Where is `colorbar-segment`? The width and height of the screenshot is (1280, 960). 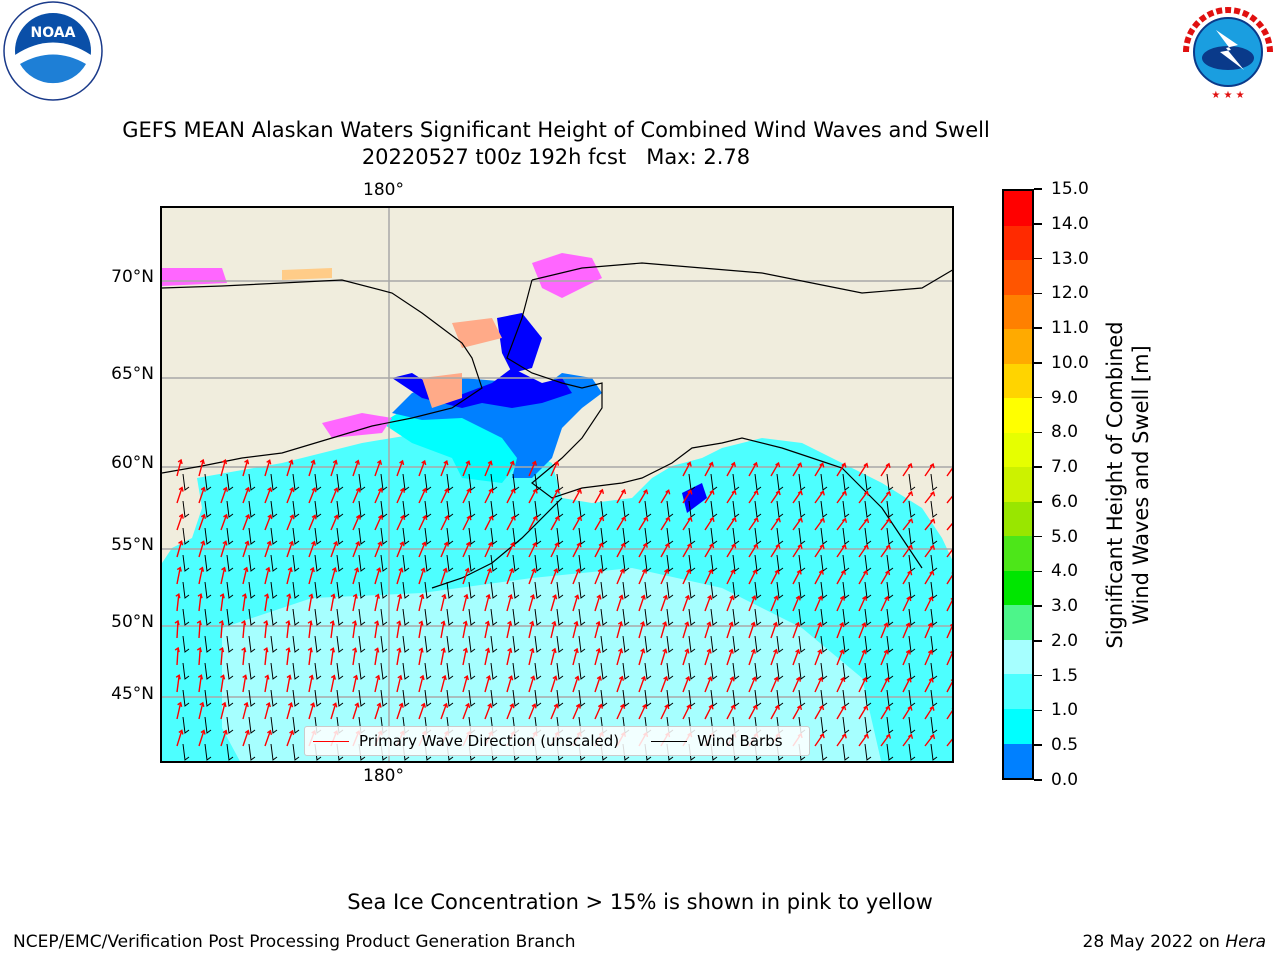
colorbar-segment is located at coordinates (1018, 691).